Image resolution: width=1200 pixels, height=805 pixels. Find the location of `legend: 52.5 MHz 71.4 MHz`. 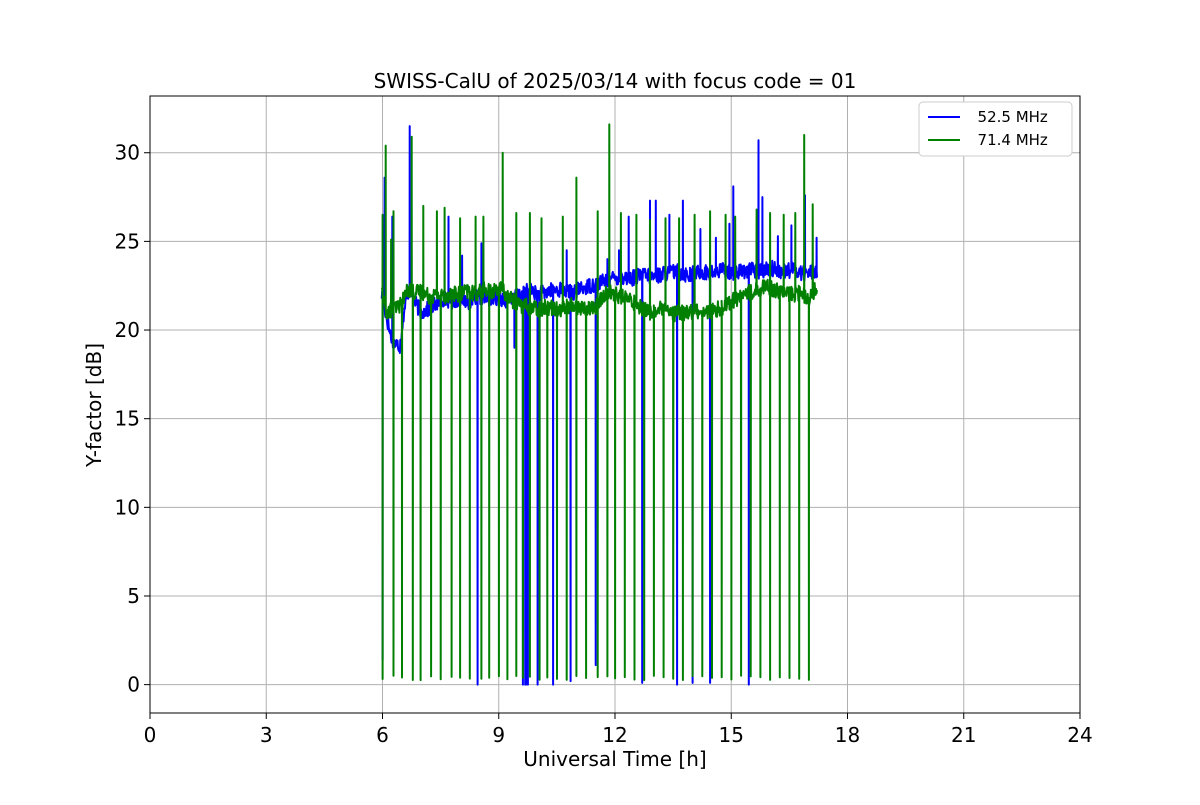

legend: 52.5 MHz 71.4 MHz is located at coordinates (995, 129).